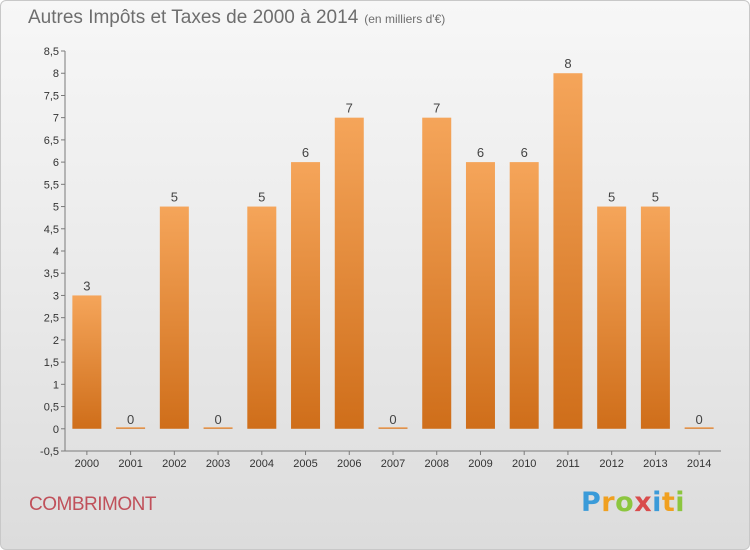 The image size is (750, 550). What do you see at coordinates (51, 274) in the screenshot?
I see `y-tick-label: 3,5` at bounding box center [51, 274].